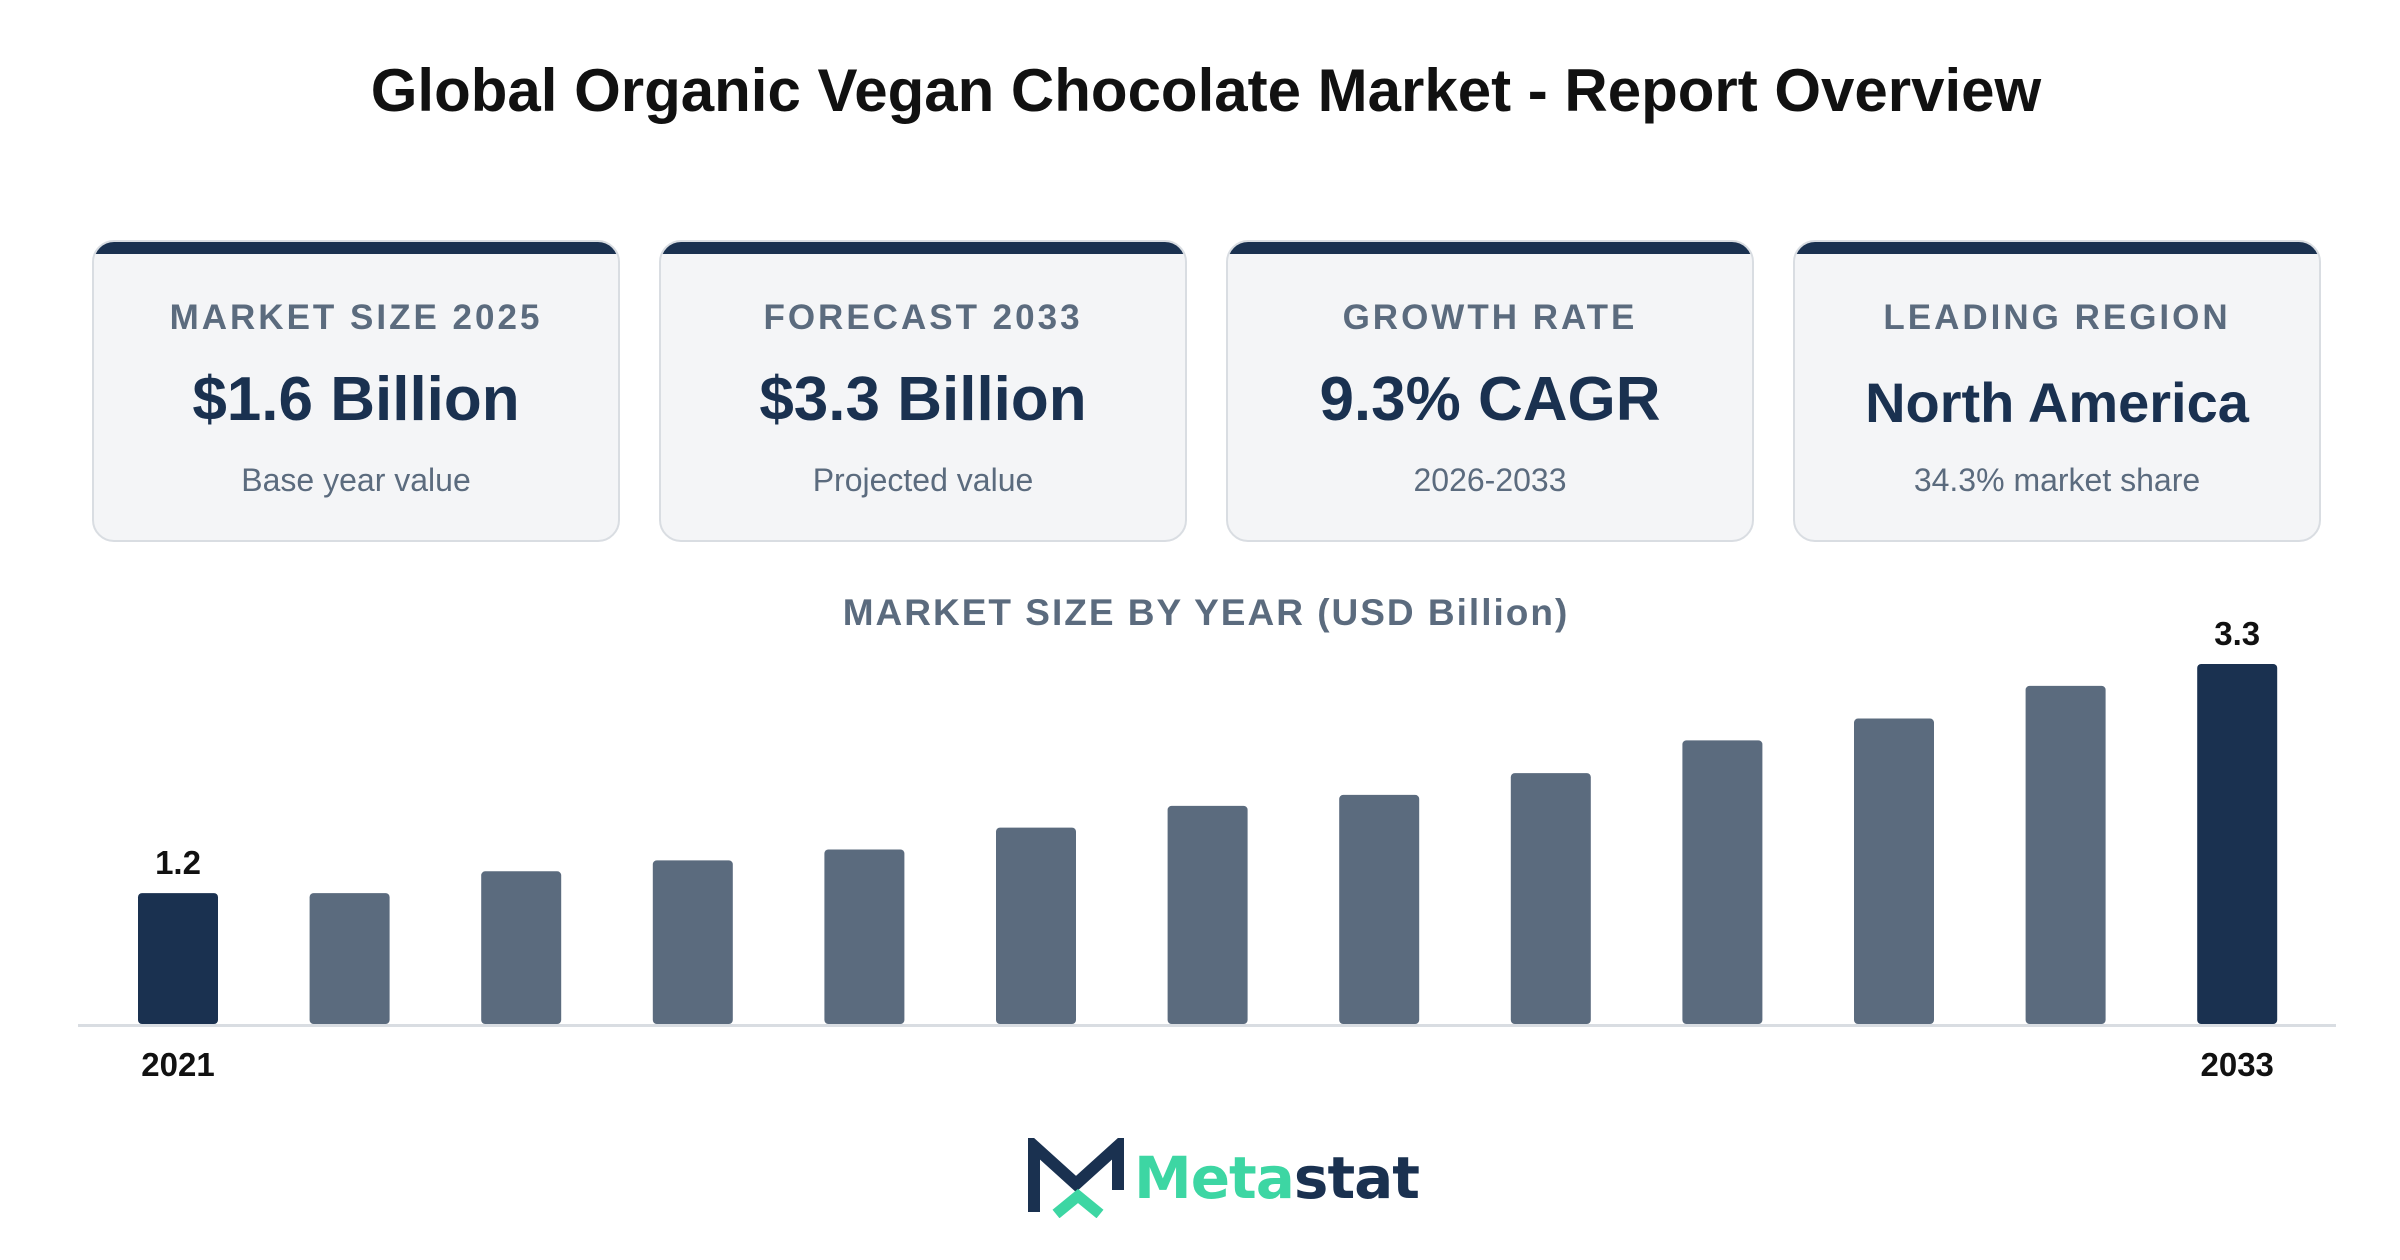  What do you see at coordinates (864, 936) in the screenshot?
I see `bar-2025` at bounding box center [864, 936].